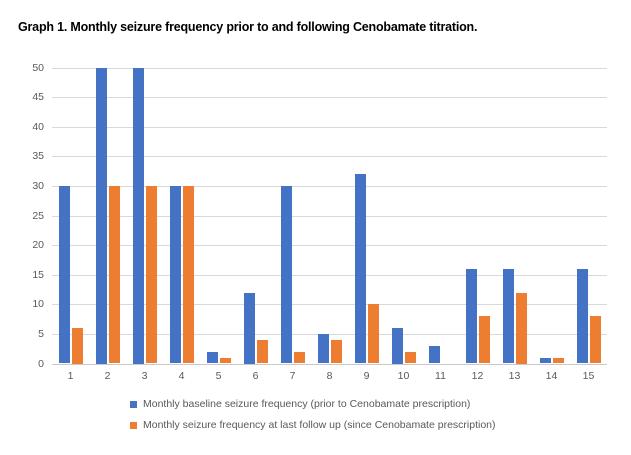 This screenshot has width=631, height=455. Describe the element at coordinates (336, 351) in the screenshot. I see `bar-series2-cat8` at that location.